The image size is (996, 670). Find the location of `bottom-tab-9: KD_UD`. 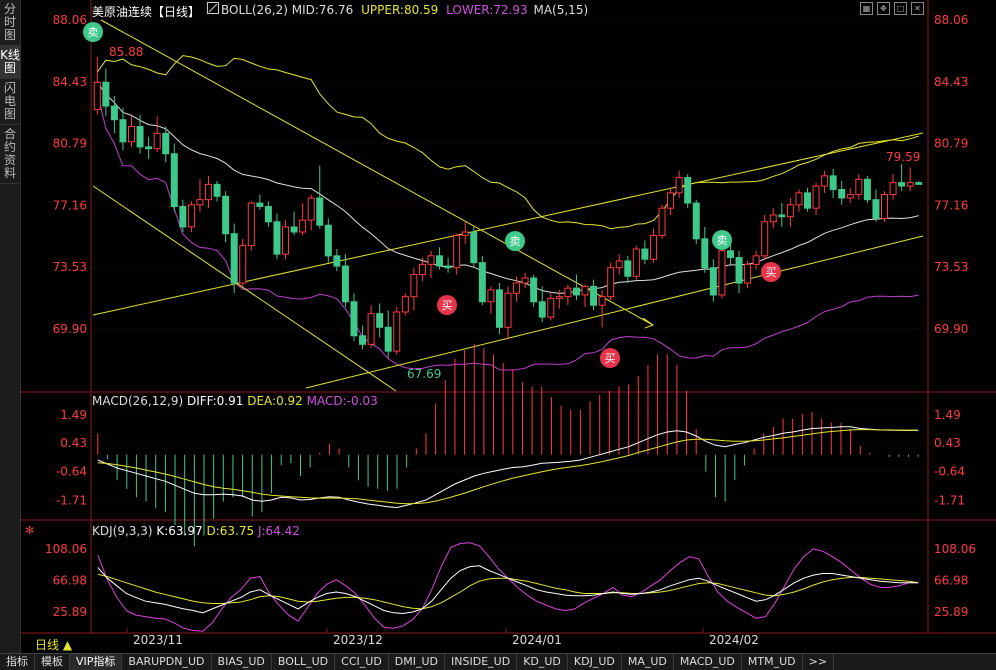

bottom-tab-9: KD_UD is located at coordinates (542, 662).